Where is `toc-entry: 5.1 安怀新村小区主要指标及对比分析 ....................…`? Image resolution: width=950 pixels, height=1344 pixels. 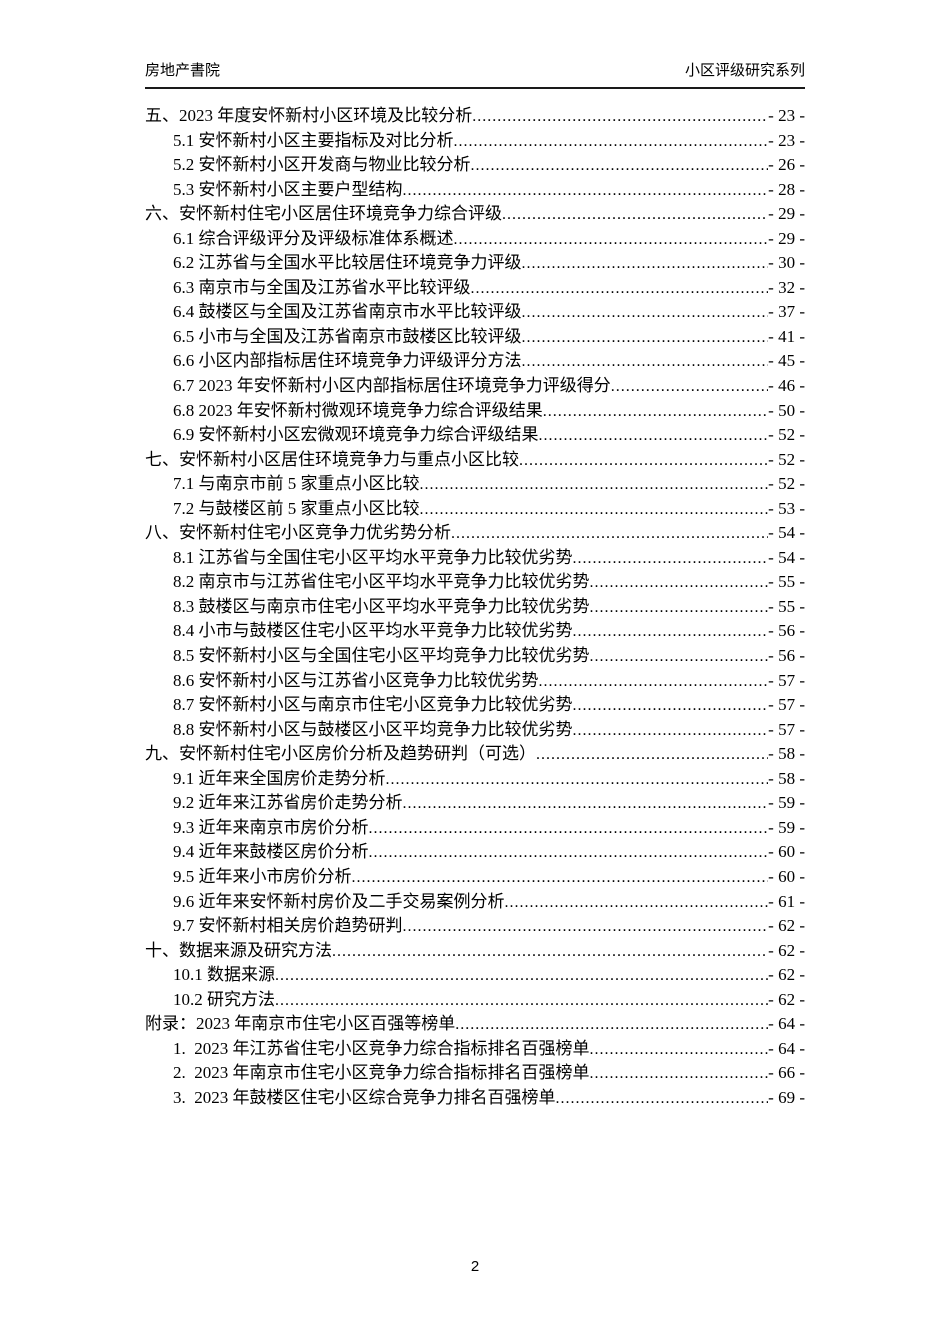 toc-entry: 5.1 安怀新村小区主要指标及对比分析 ....................… is located at coordinates (475, 141).